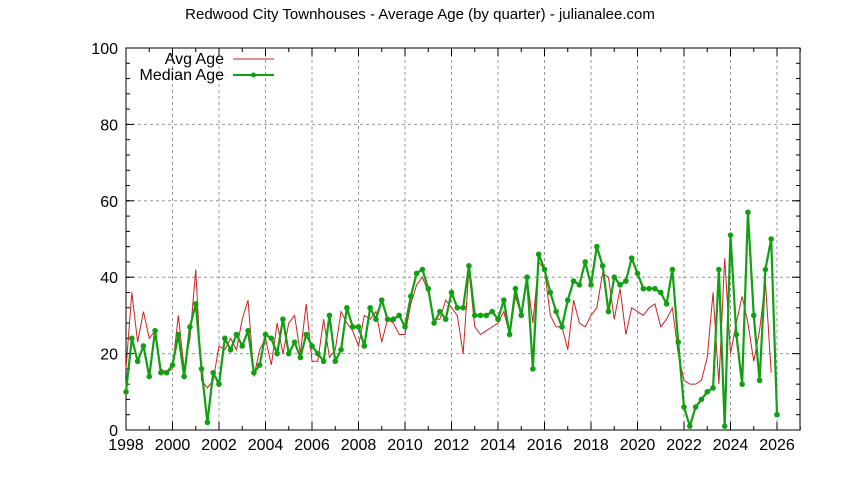 The image size is (844, 480). What do you see at coordinates (113, 431) in the screenshot?
I see `y-tick-label: 0` at bounding box center [113, 431].